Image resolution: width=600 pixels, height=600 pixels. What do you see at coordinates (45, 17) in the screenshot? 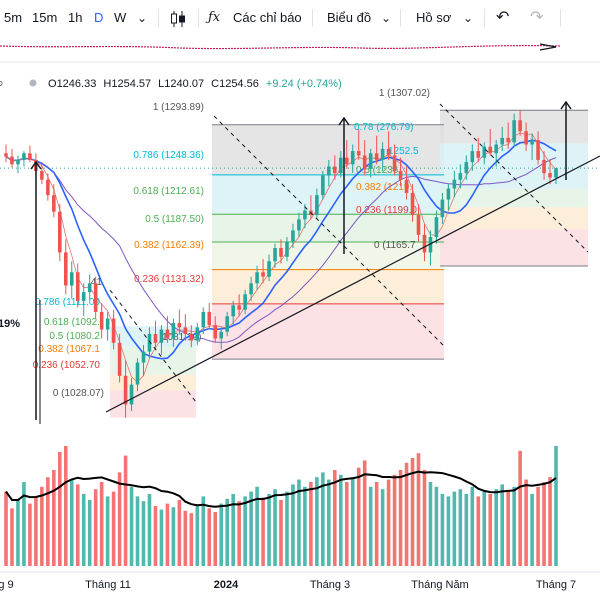
I see `interval-15m: 15m` at bounding box center [45, 17].